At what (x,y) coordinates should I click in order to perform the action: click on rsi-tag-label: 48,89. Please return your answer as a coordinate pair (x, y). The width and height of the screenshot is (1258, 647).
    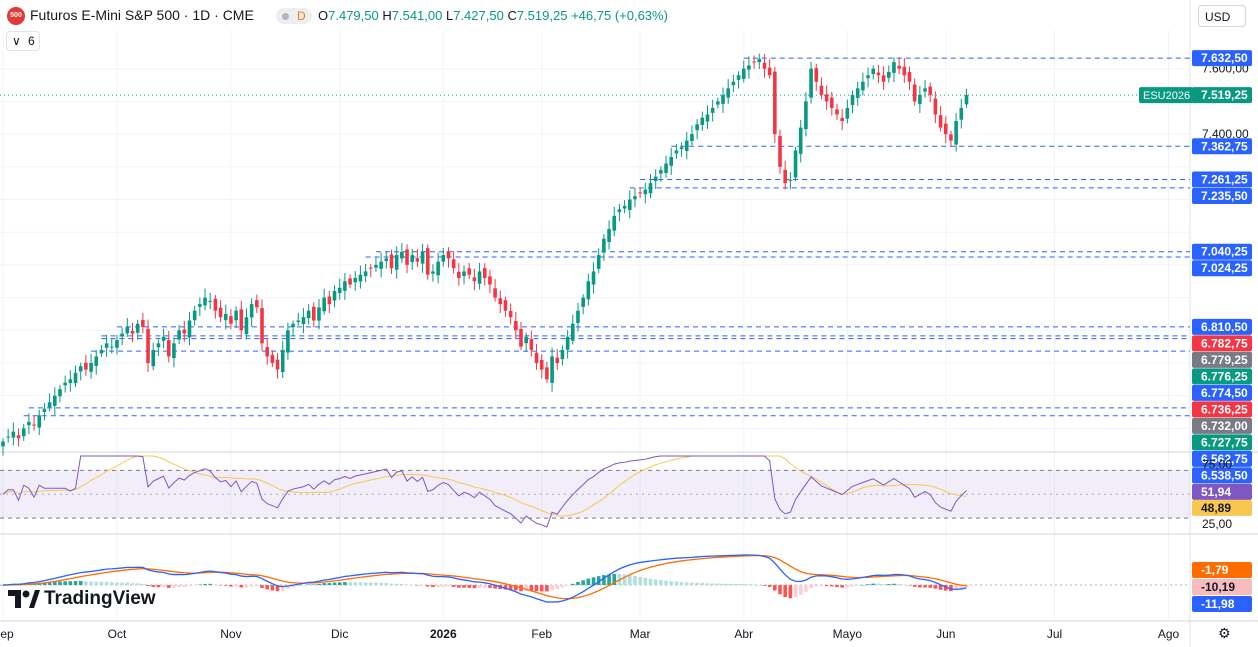
    Looking at the image, I should click on (1216, 508).